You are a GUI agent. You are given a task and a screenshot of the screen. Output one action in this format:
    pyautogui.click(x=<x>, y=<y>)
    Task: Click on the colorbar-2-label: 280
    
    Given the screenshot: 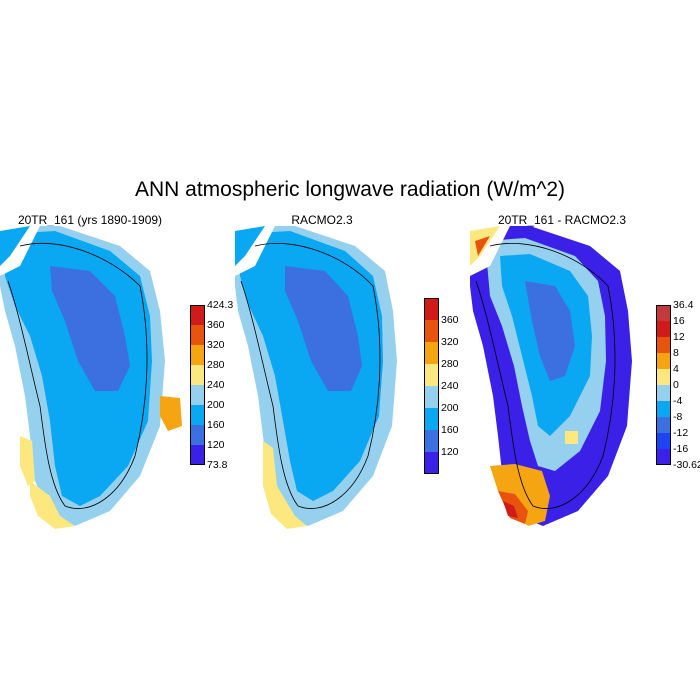 What is the action you would take?
    pyautogui.click(x=450, y=364)
    